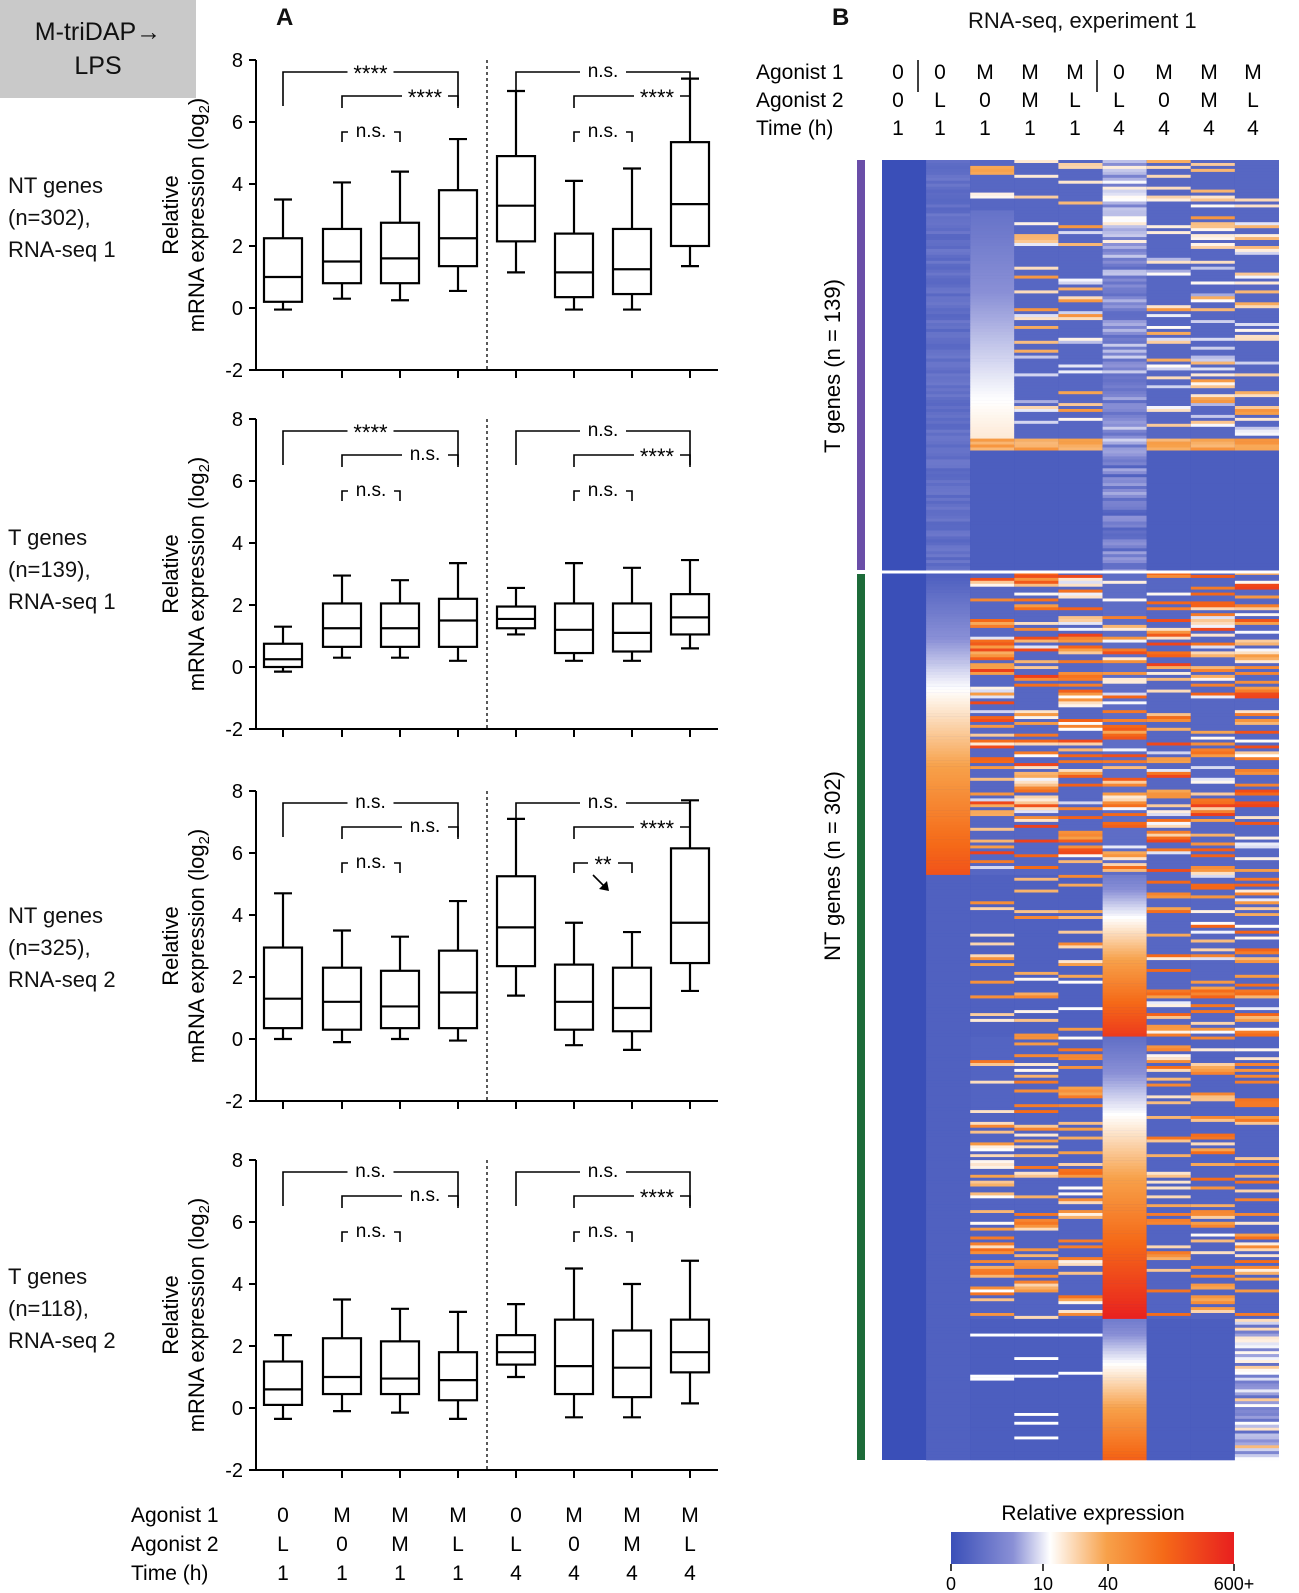  What do you see at coordinates (794, 128) in the screenshot?
I see `heatmap-condition-label: Time (h)` at bounding box center [794, 128].